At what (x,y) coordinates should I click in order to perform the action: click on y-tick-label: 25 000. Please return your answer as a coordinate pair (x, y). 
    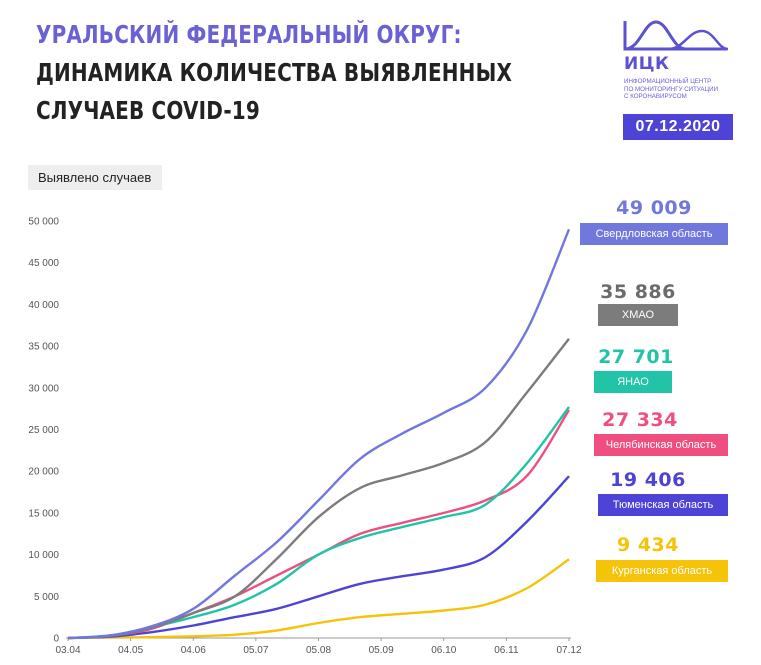
    Looking at the image, I should click on (43, 430).